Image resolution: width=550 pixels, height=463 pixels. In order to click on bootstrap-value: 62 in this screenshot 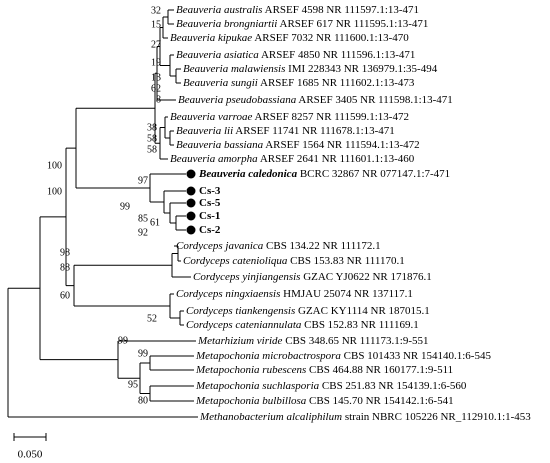, I will do `click(156, 88)`.